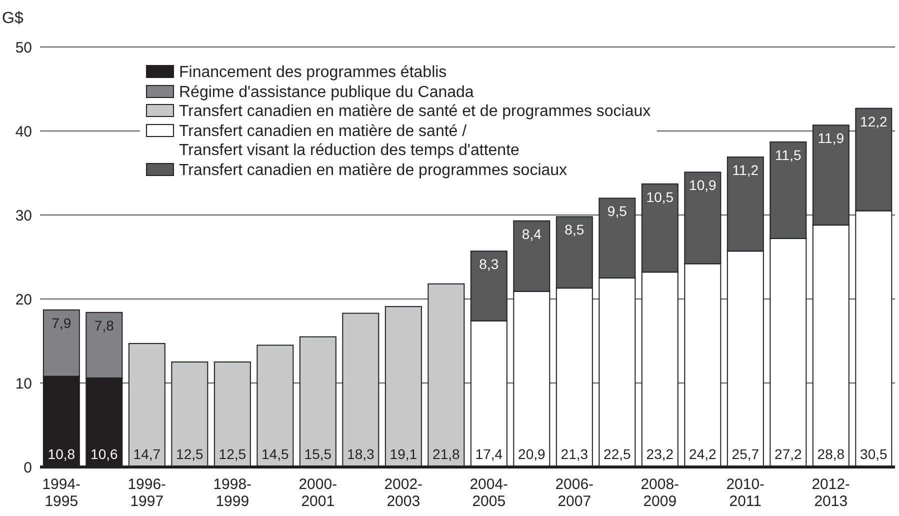 The height and width of the screenshot is (516, 899). What do you see at coordinates (874, 454) in the screenshot?
I see `data-label: 30,5` at bounding box center [874, 454].